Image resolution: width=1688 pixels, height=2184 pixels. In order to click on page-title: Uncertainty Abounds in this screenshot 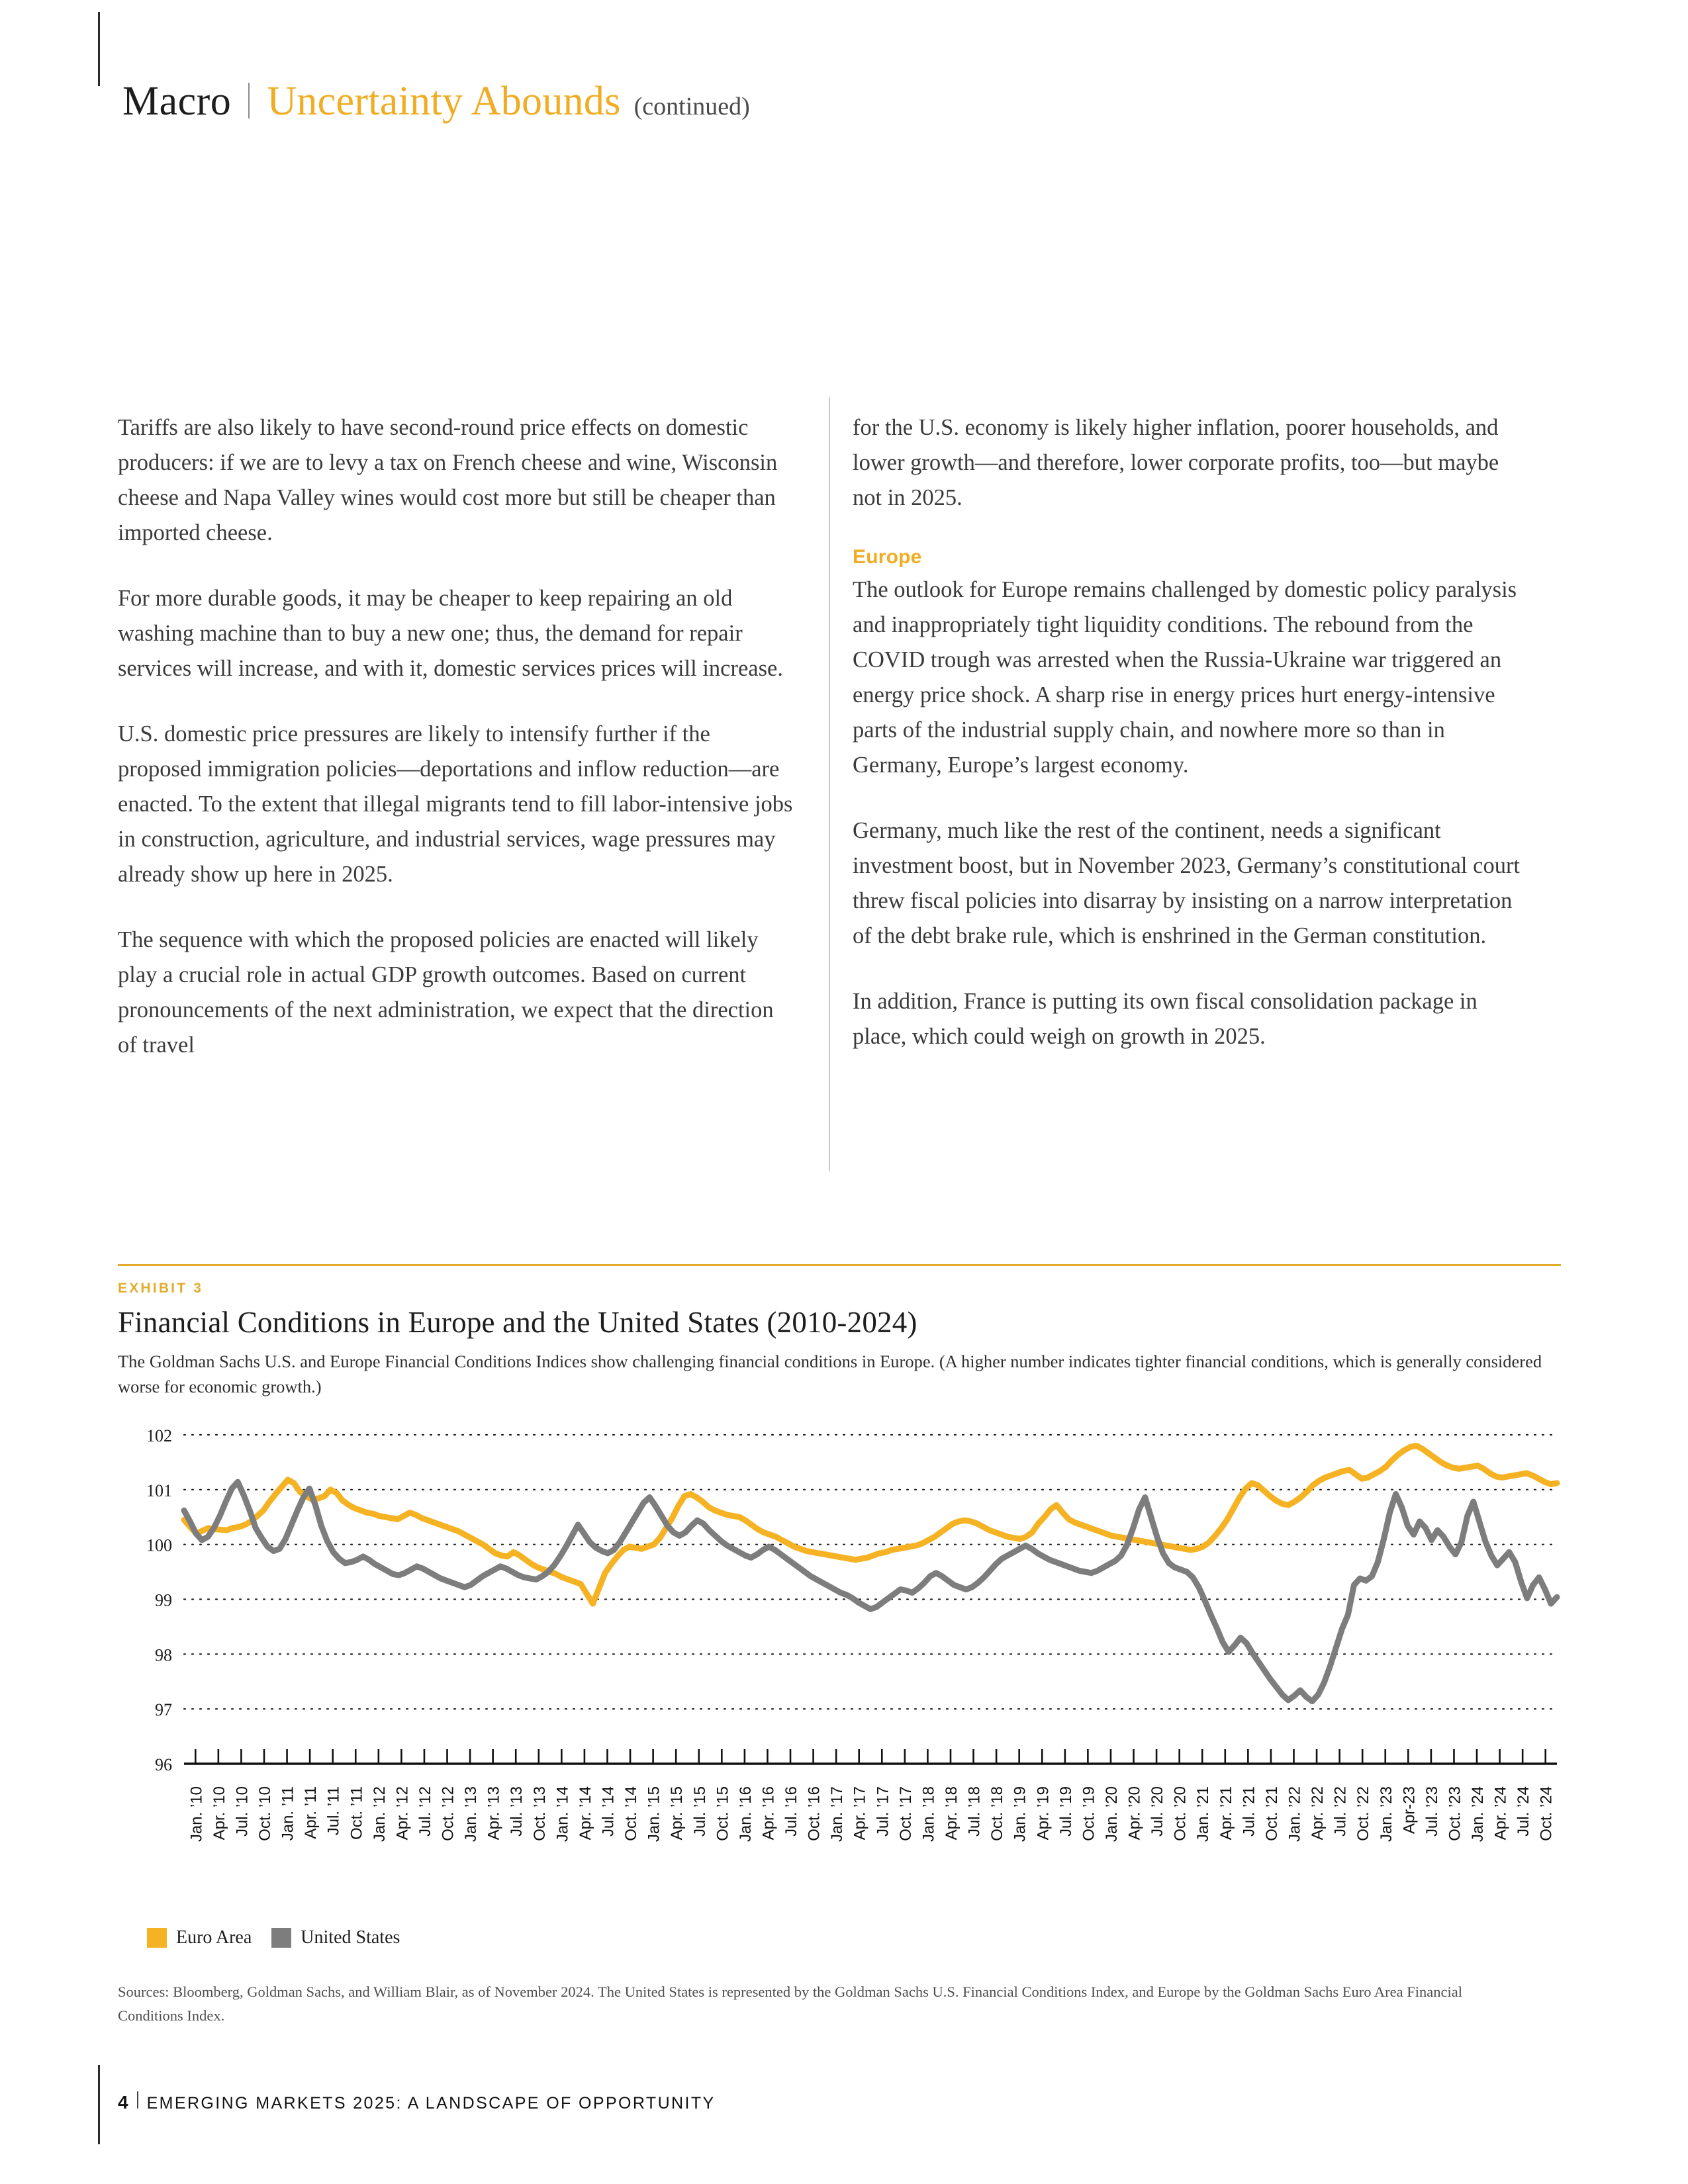, I will do `click(444, 101)`.